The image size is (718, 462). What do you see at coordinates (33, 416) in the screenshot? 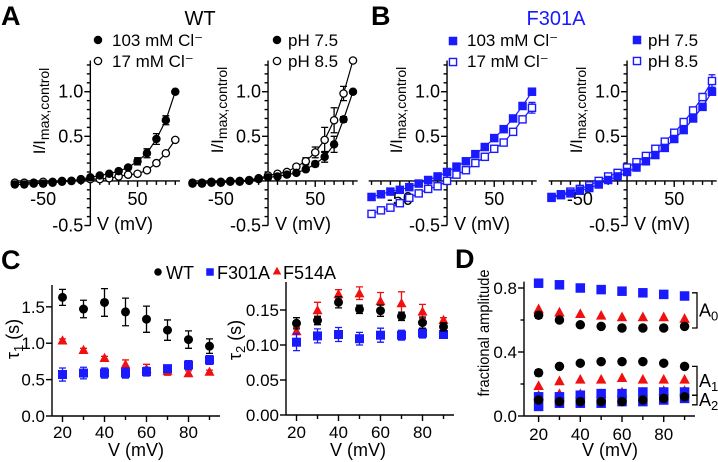
I see `y-tick-label: 0.0` at bounding box center [33, 416].